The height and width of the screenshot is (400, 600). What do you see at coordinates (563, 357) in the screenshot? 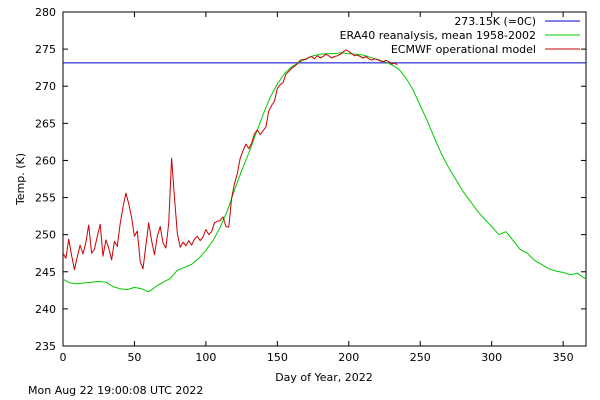
I see `x-tick-label: 350` at bounding box center [563, 357].